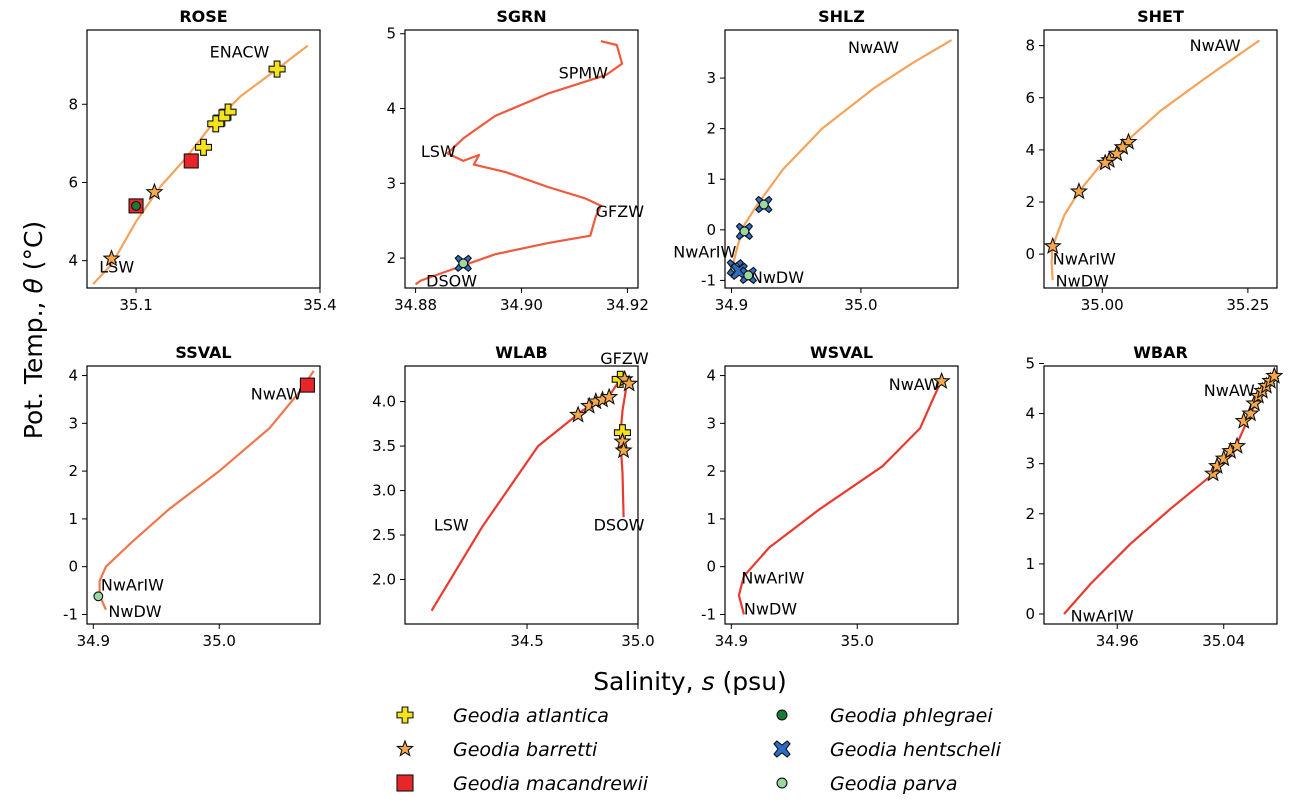 This screenshot has width=1311, height=811. Describe the element at coordinates (415, 305) in the screenshot. I see `x-tick-label: 34.88` at that location.